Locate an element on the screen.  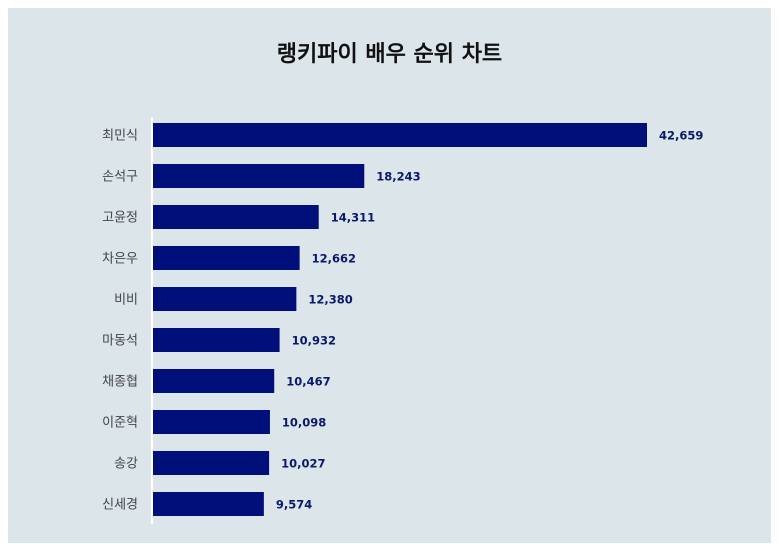
category-label: 최민식 is located at coordinates (120, 136).